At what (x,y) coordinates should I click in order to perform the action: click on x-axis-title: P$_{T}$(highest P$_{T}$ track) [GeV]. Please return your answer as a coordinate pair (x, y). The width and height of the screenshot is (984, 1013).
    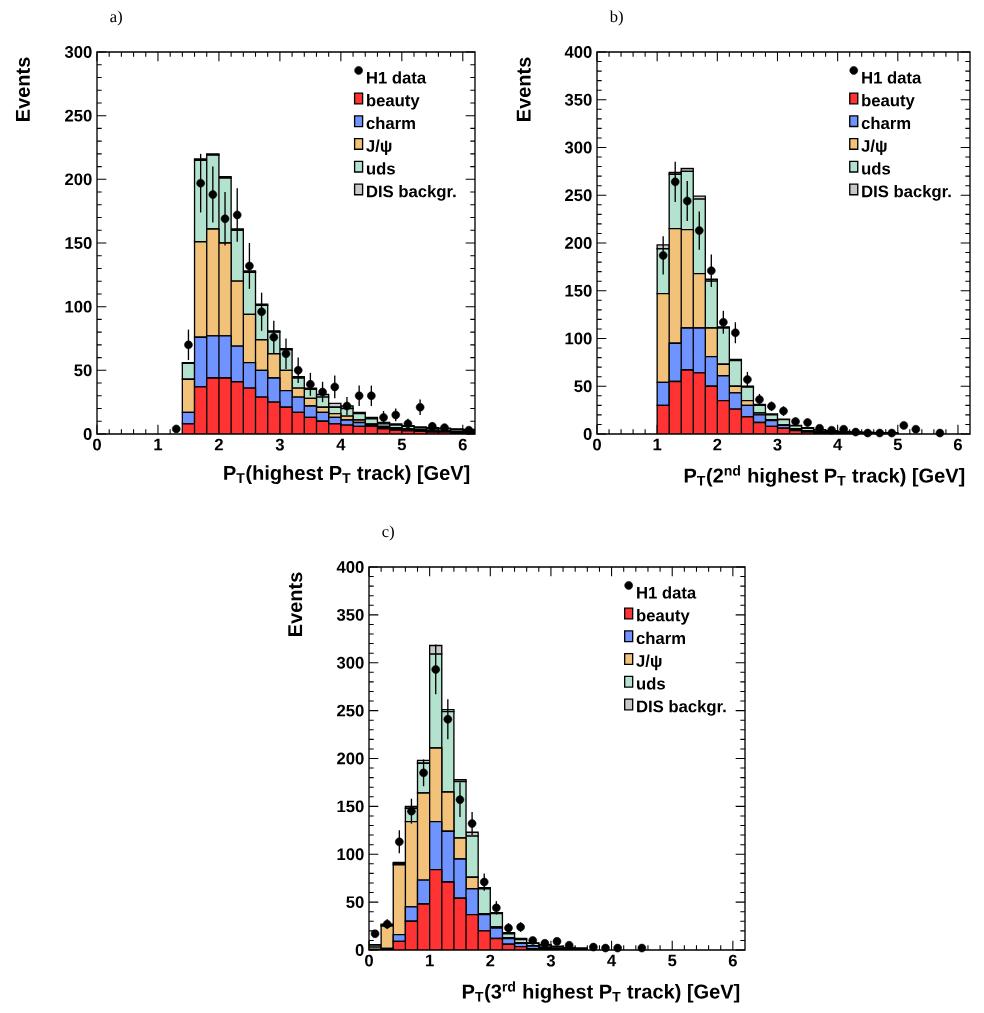
    Looking at the image, I should click on (347, 475).